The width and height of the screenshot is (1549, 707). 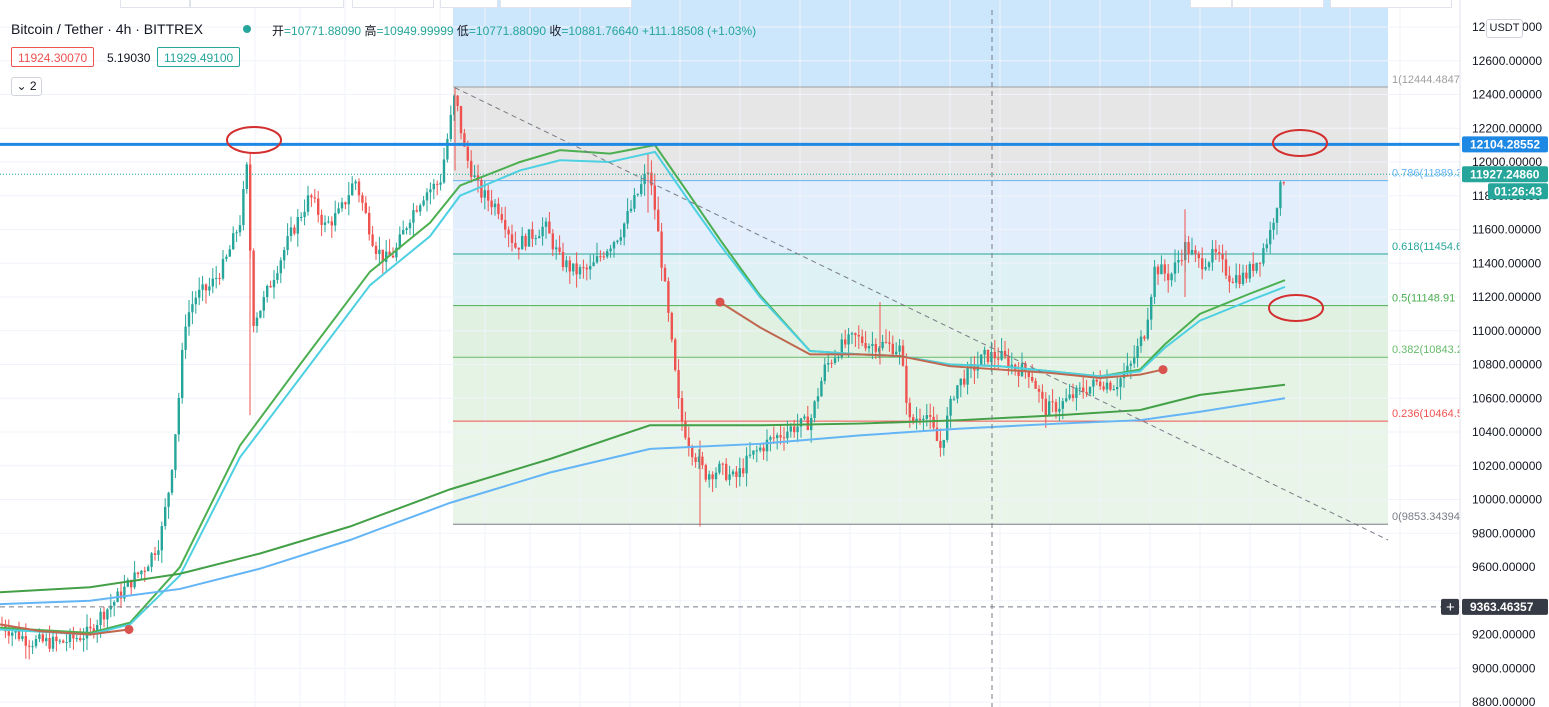 I want to click on chevron-down-icon: ⌄, so click(x=21, y=86).